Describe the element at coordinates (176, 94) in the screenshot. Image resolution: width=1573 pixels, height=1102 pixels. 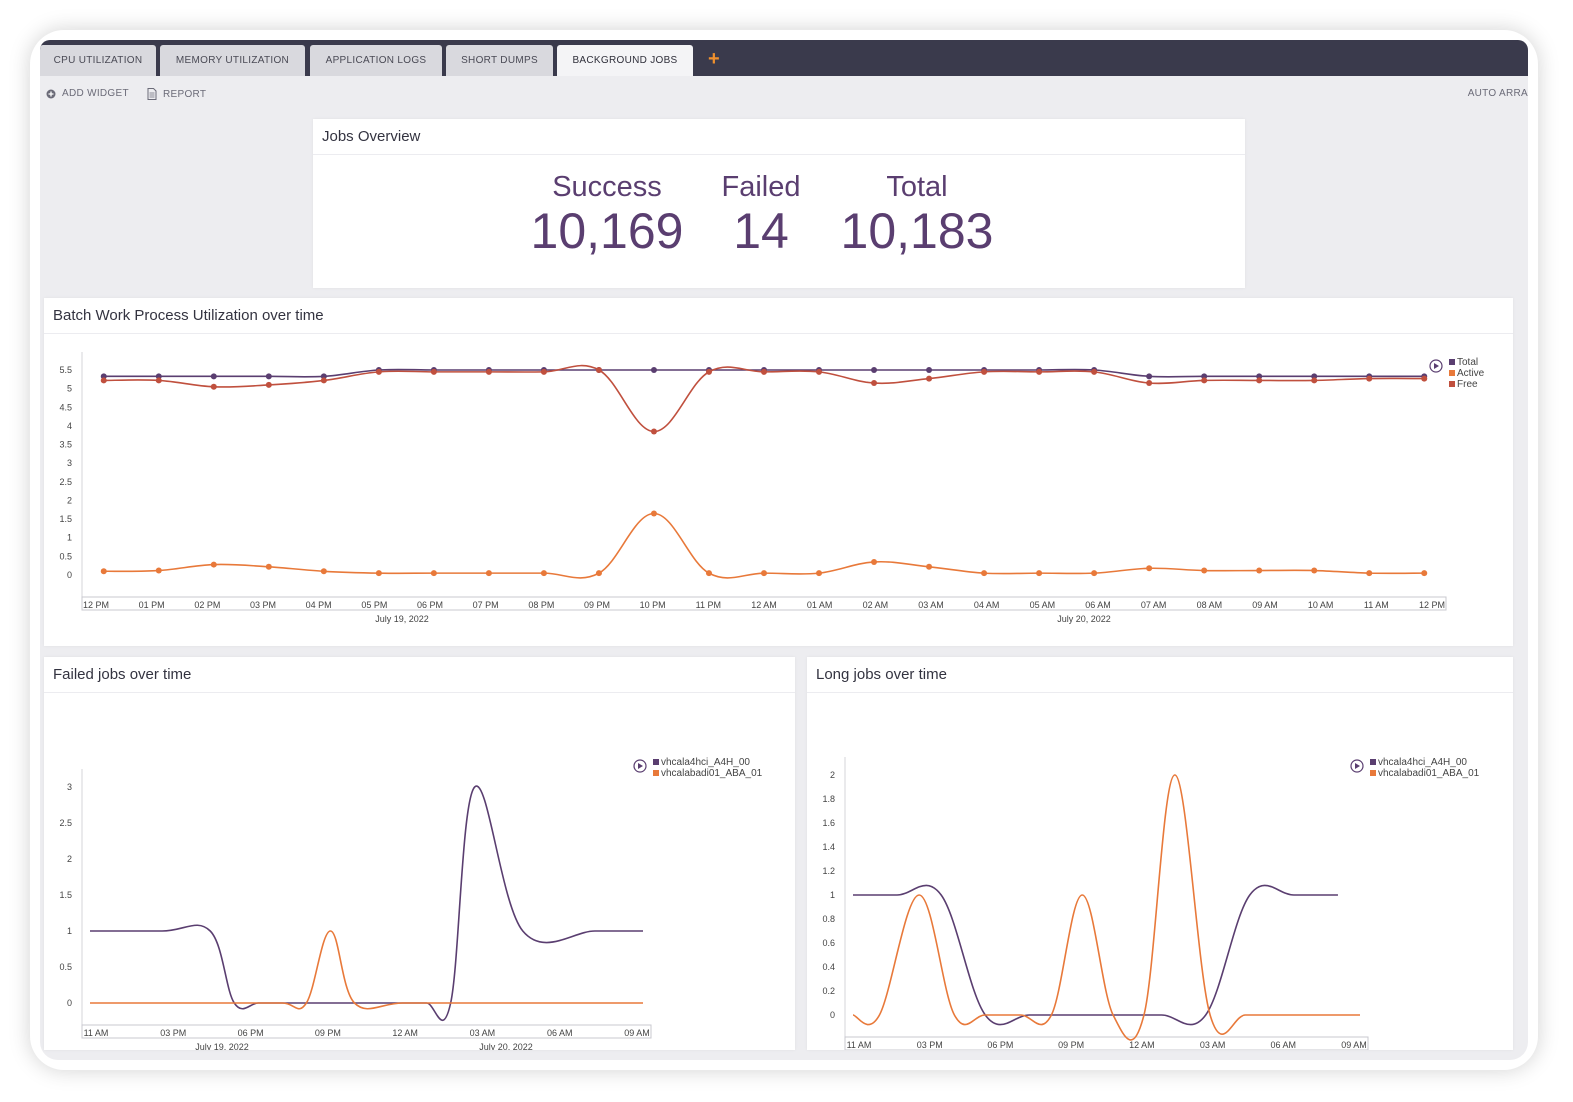
I see `report-button: REPORT` at that location.